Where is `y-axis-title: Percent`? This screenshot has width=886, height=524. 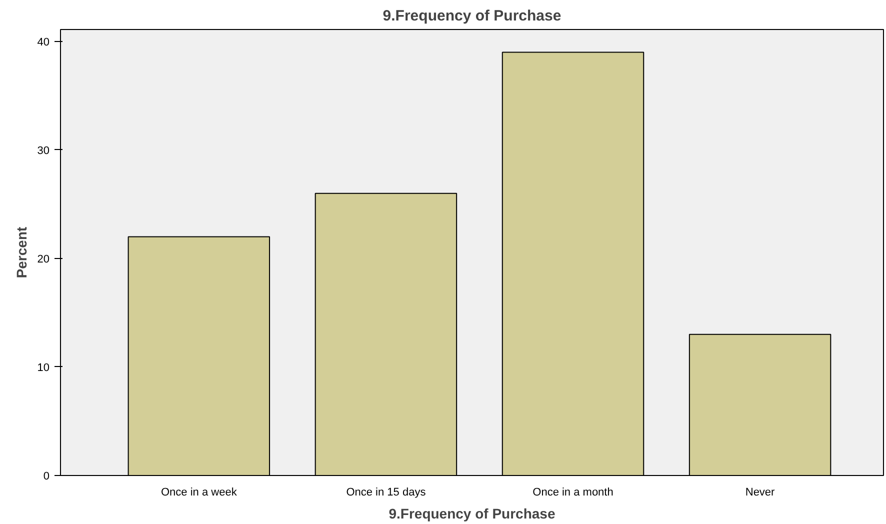 y-axis-title: Percent is located at coordinates (21, 252).